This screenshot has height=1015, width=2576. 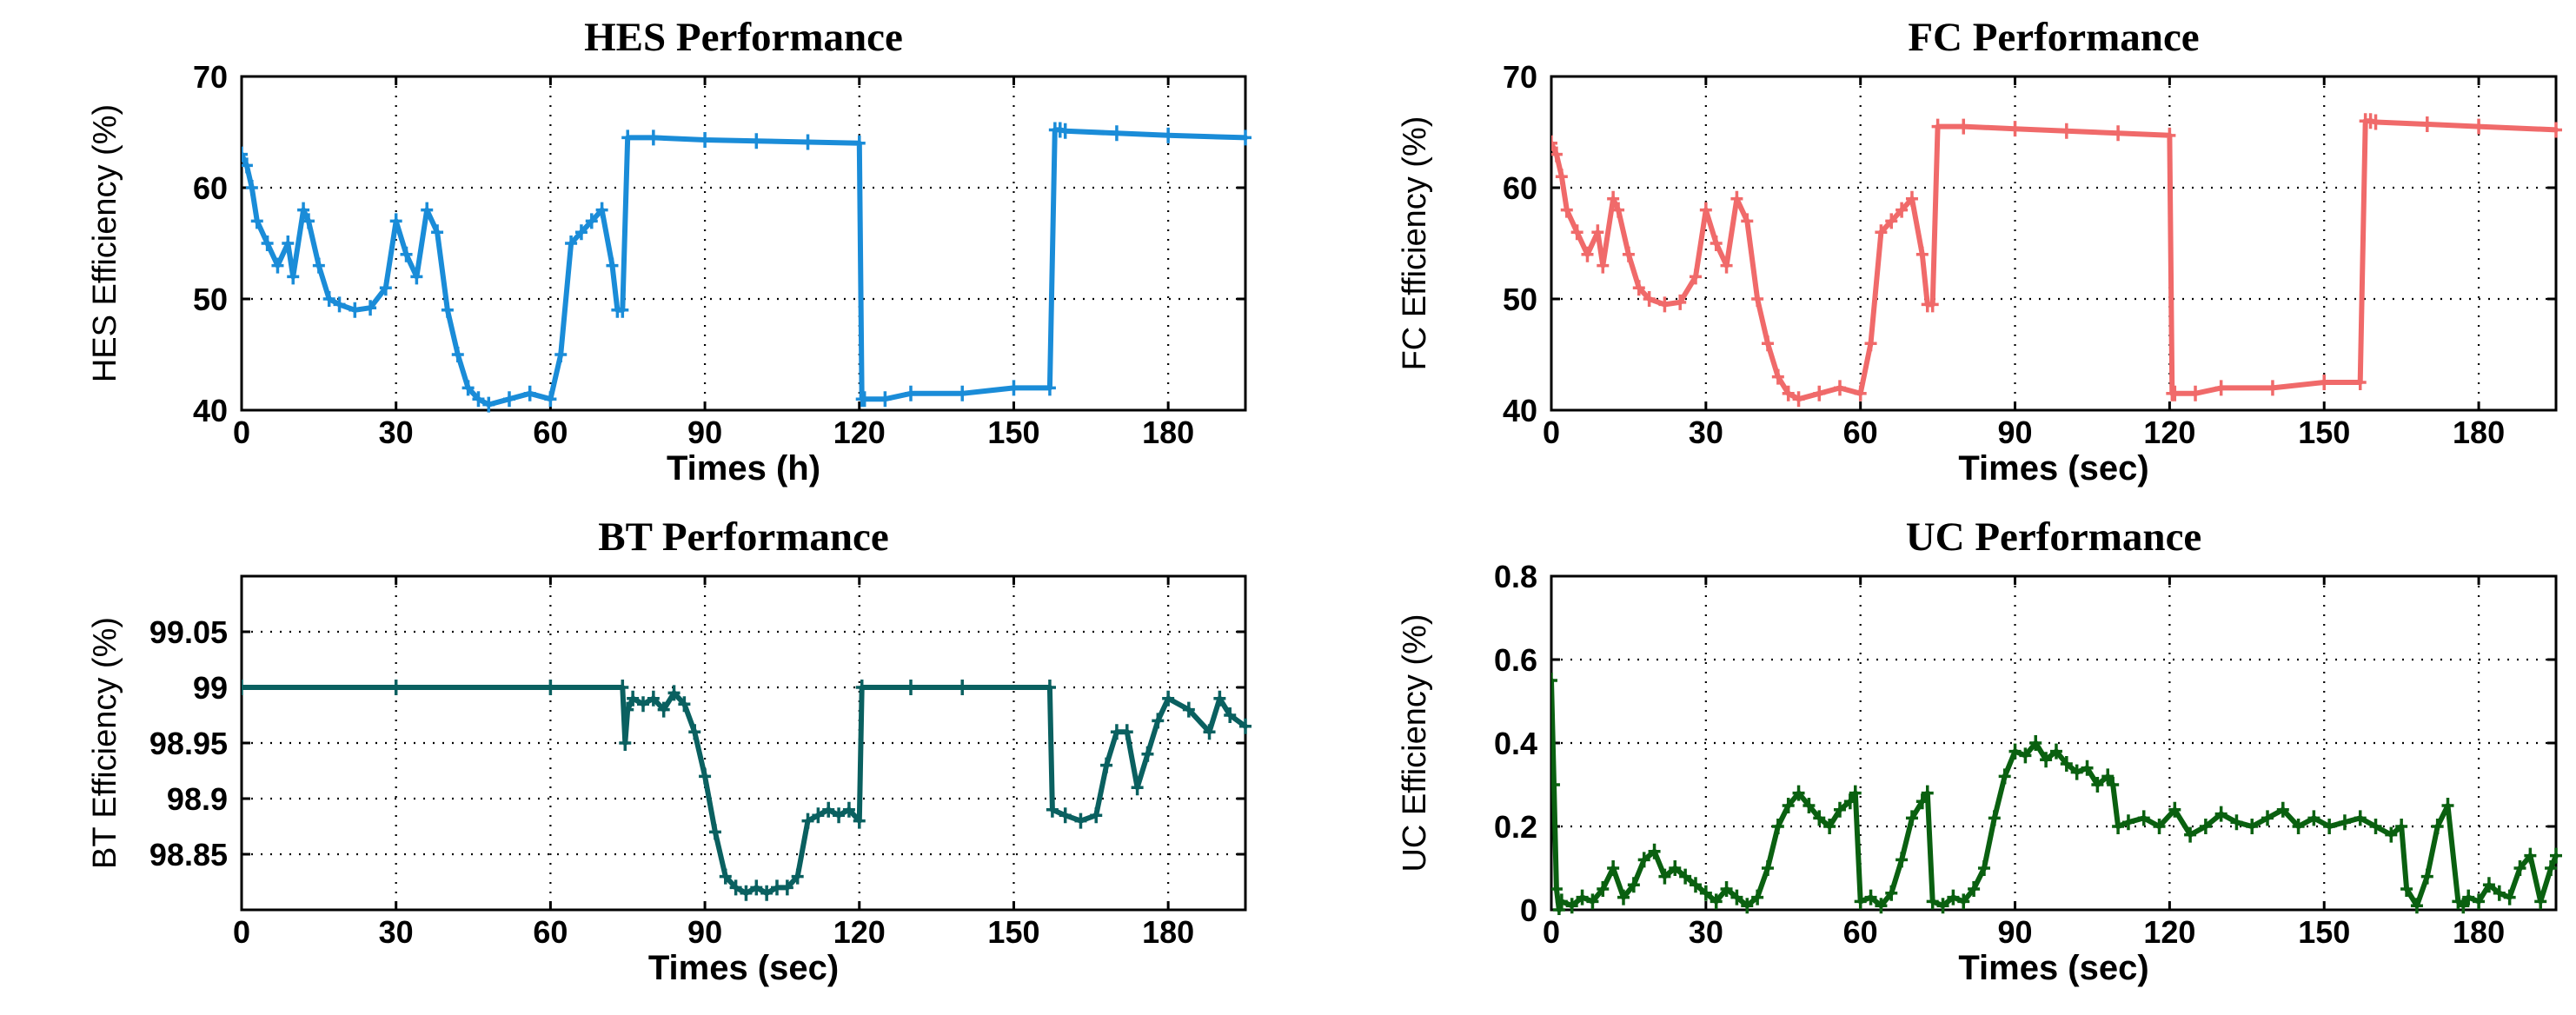 I want to click on x-tick-label: 180, so click(x=1168, y=432).